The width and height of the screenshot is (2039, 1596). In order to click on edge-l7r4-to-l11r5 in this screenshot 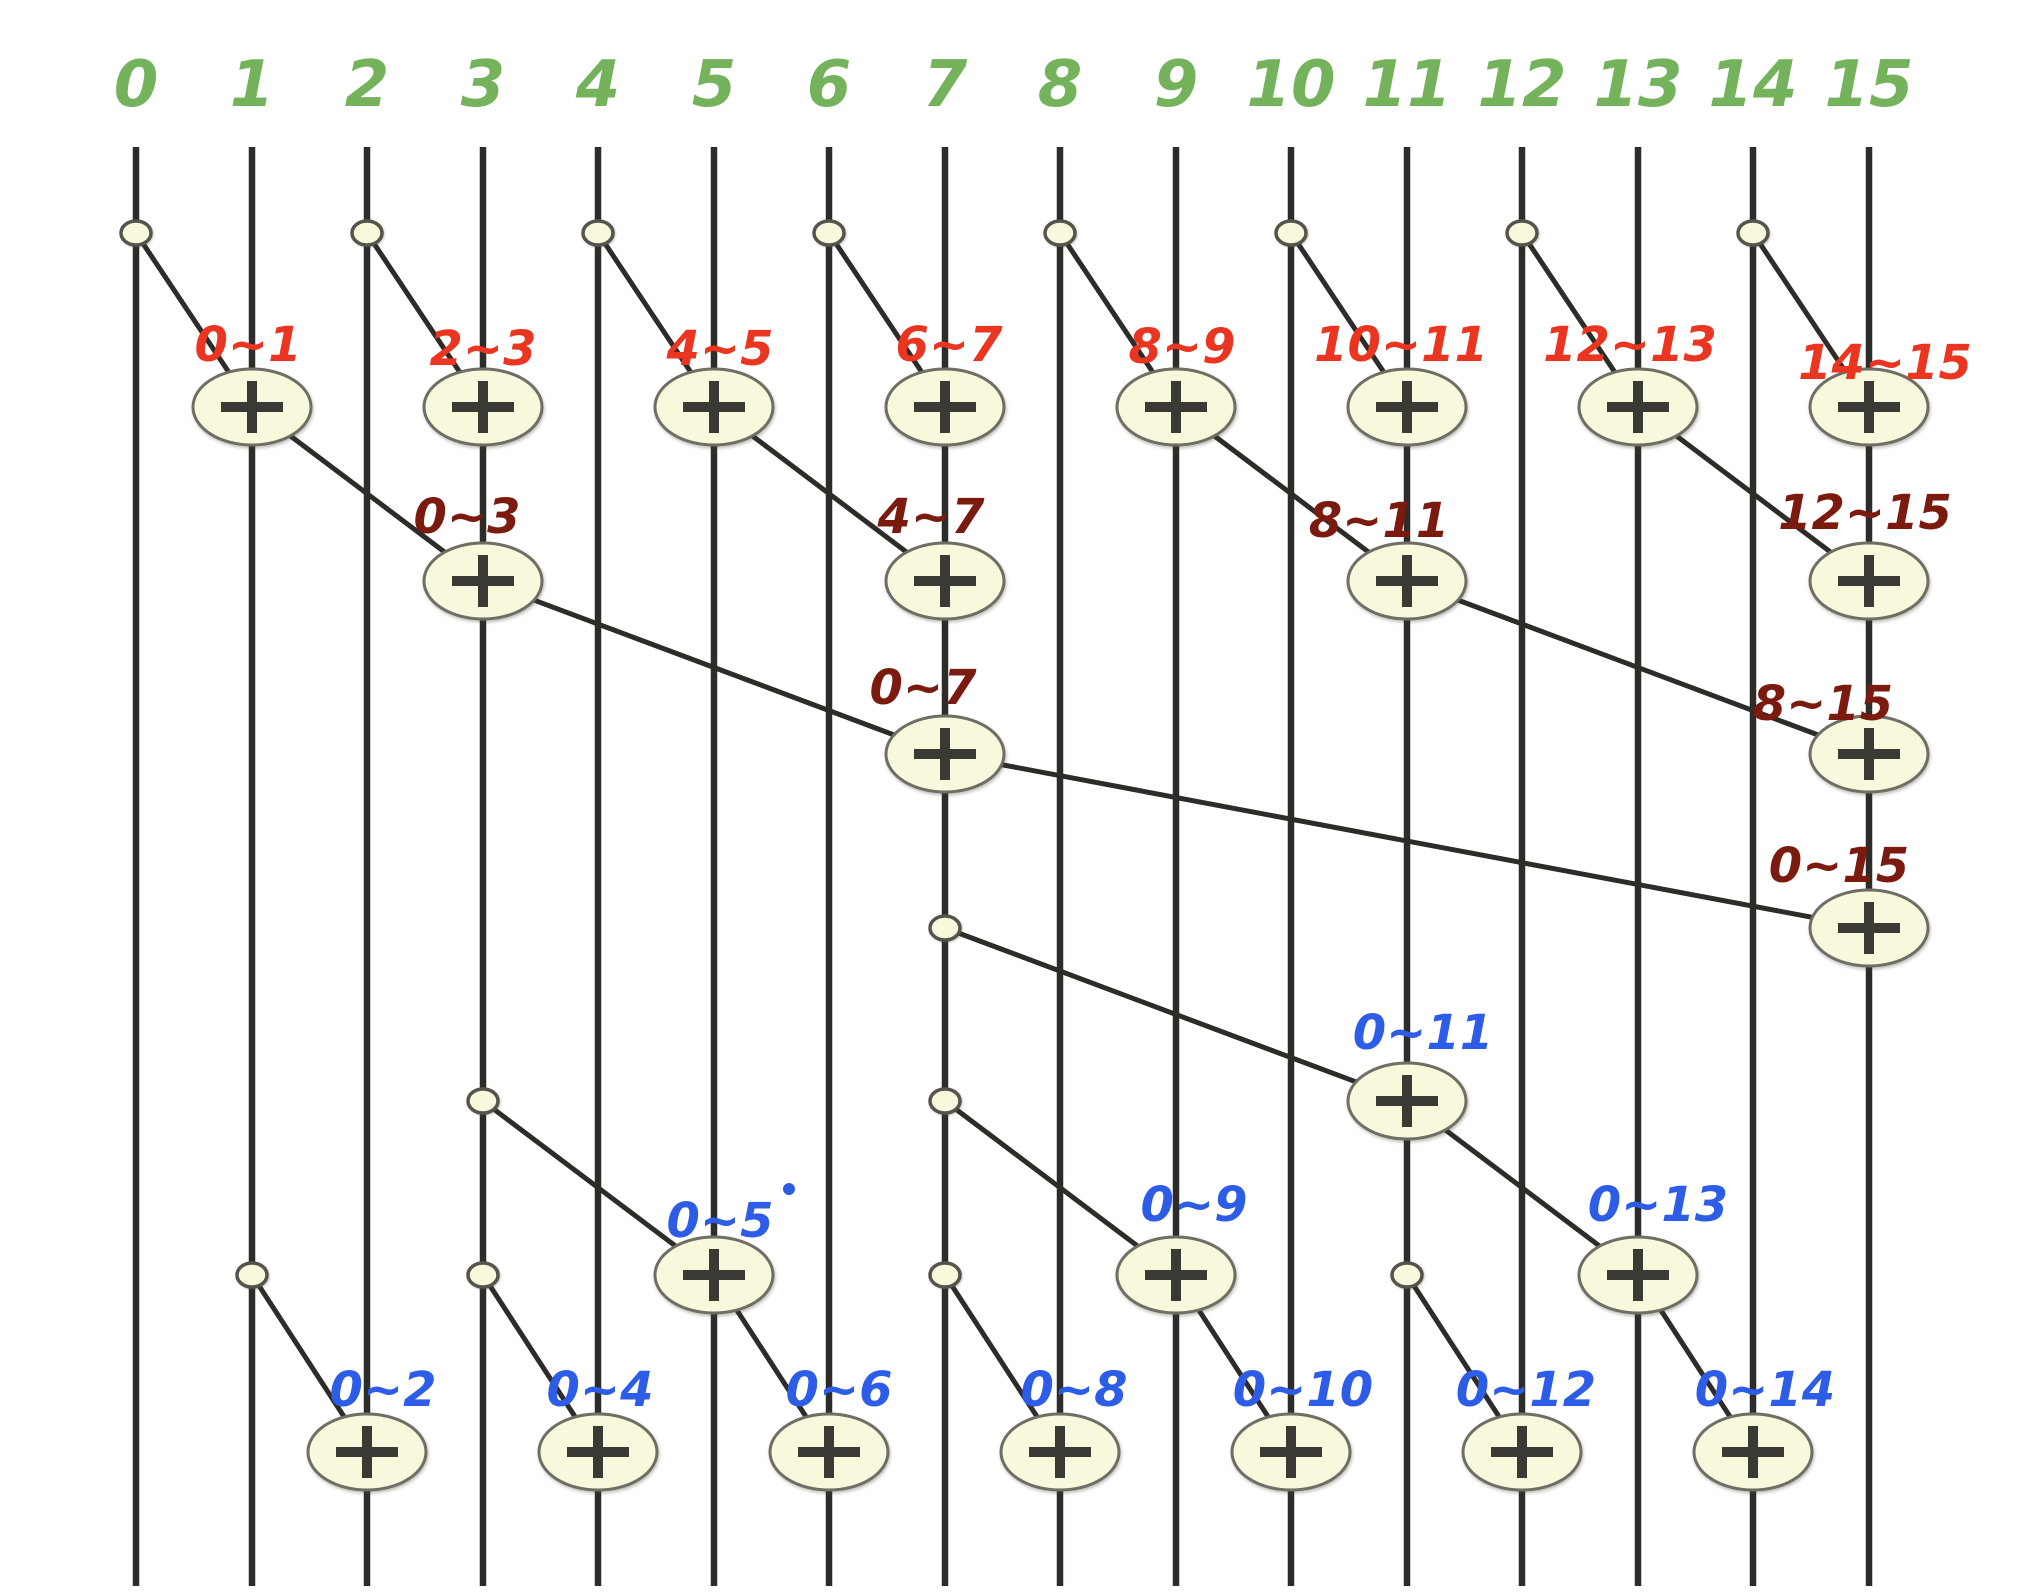, I will do `click(1176, 1014)`.